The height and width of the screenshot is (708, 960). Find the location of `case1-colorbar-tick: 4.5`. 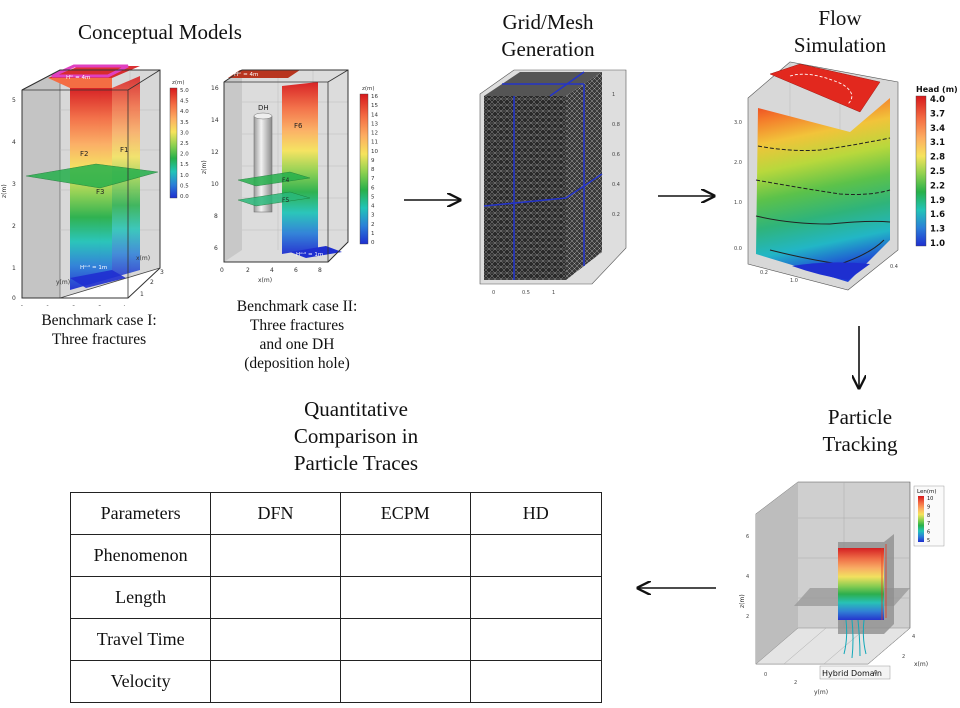

case1-colorbar-tick: 4.5 is located at coordinates (184, 102).